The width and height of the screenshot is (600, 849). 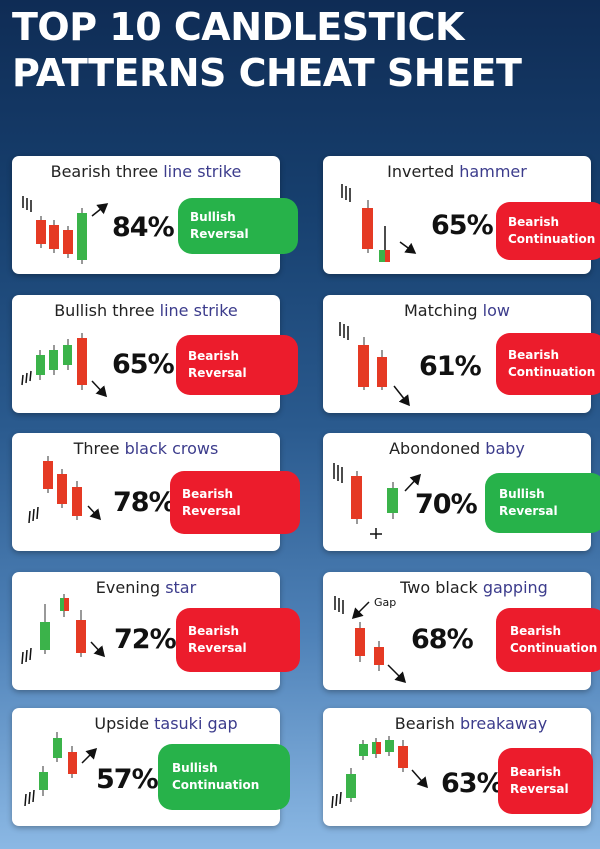 I want to click on success-rate: 61%, so click(x=450, y=366).